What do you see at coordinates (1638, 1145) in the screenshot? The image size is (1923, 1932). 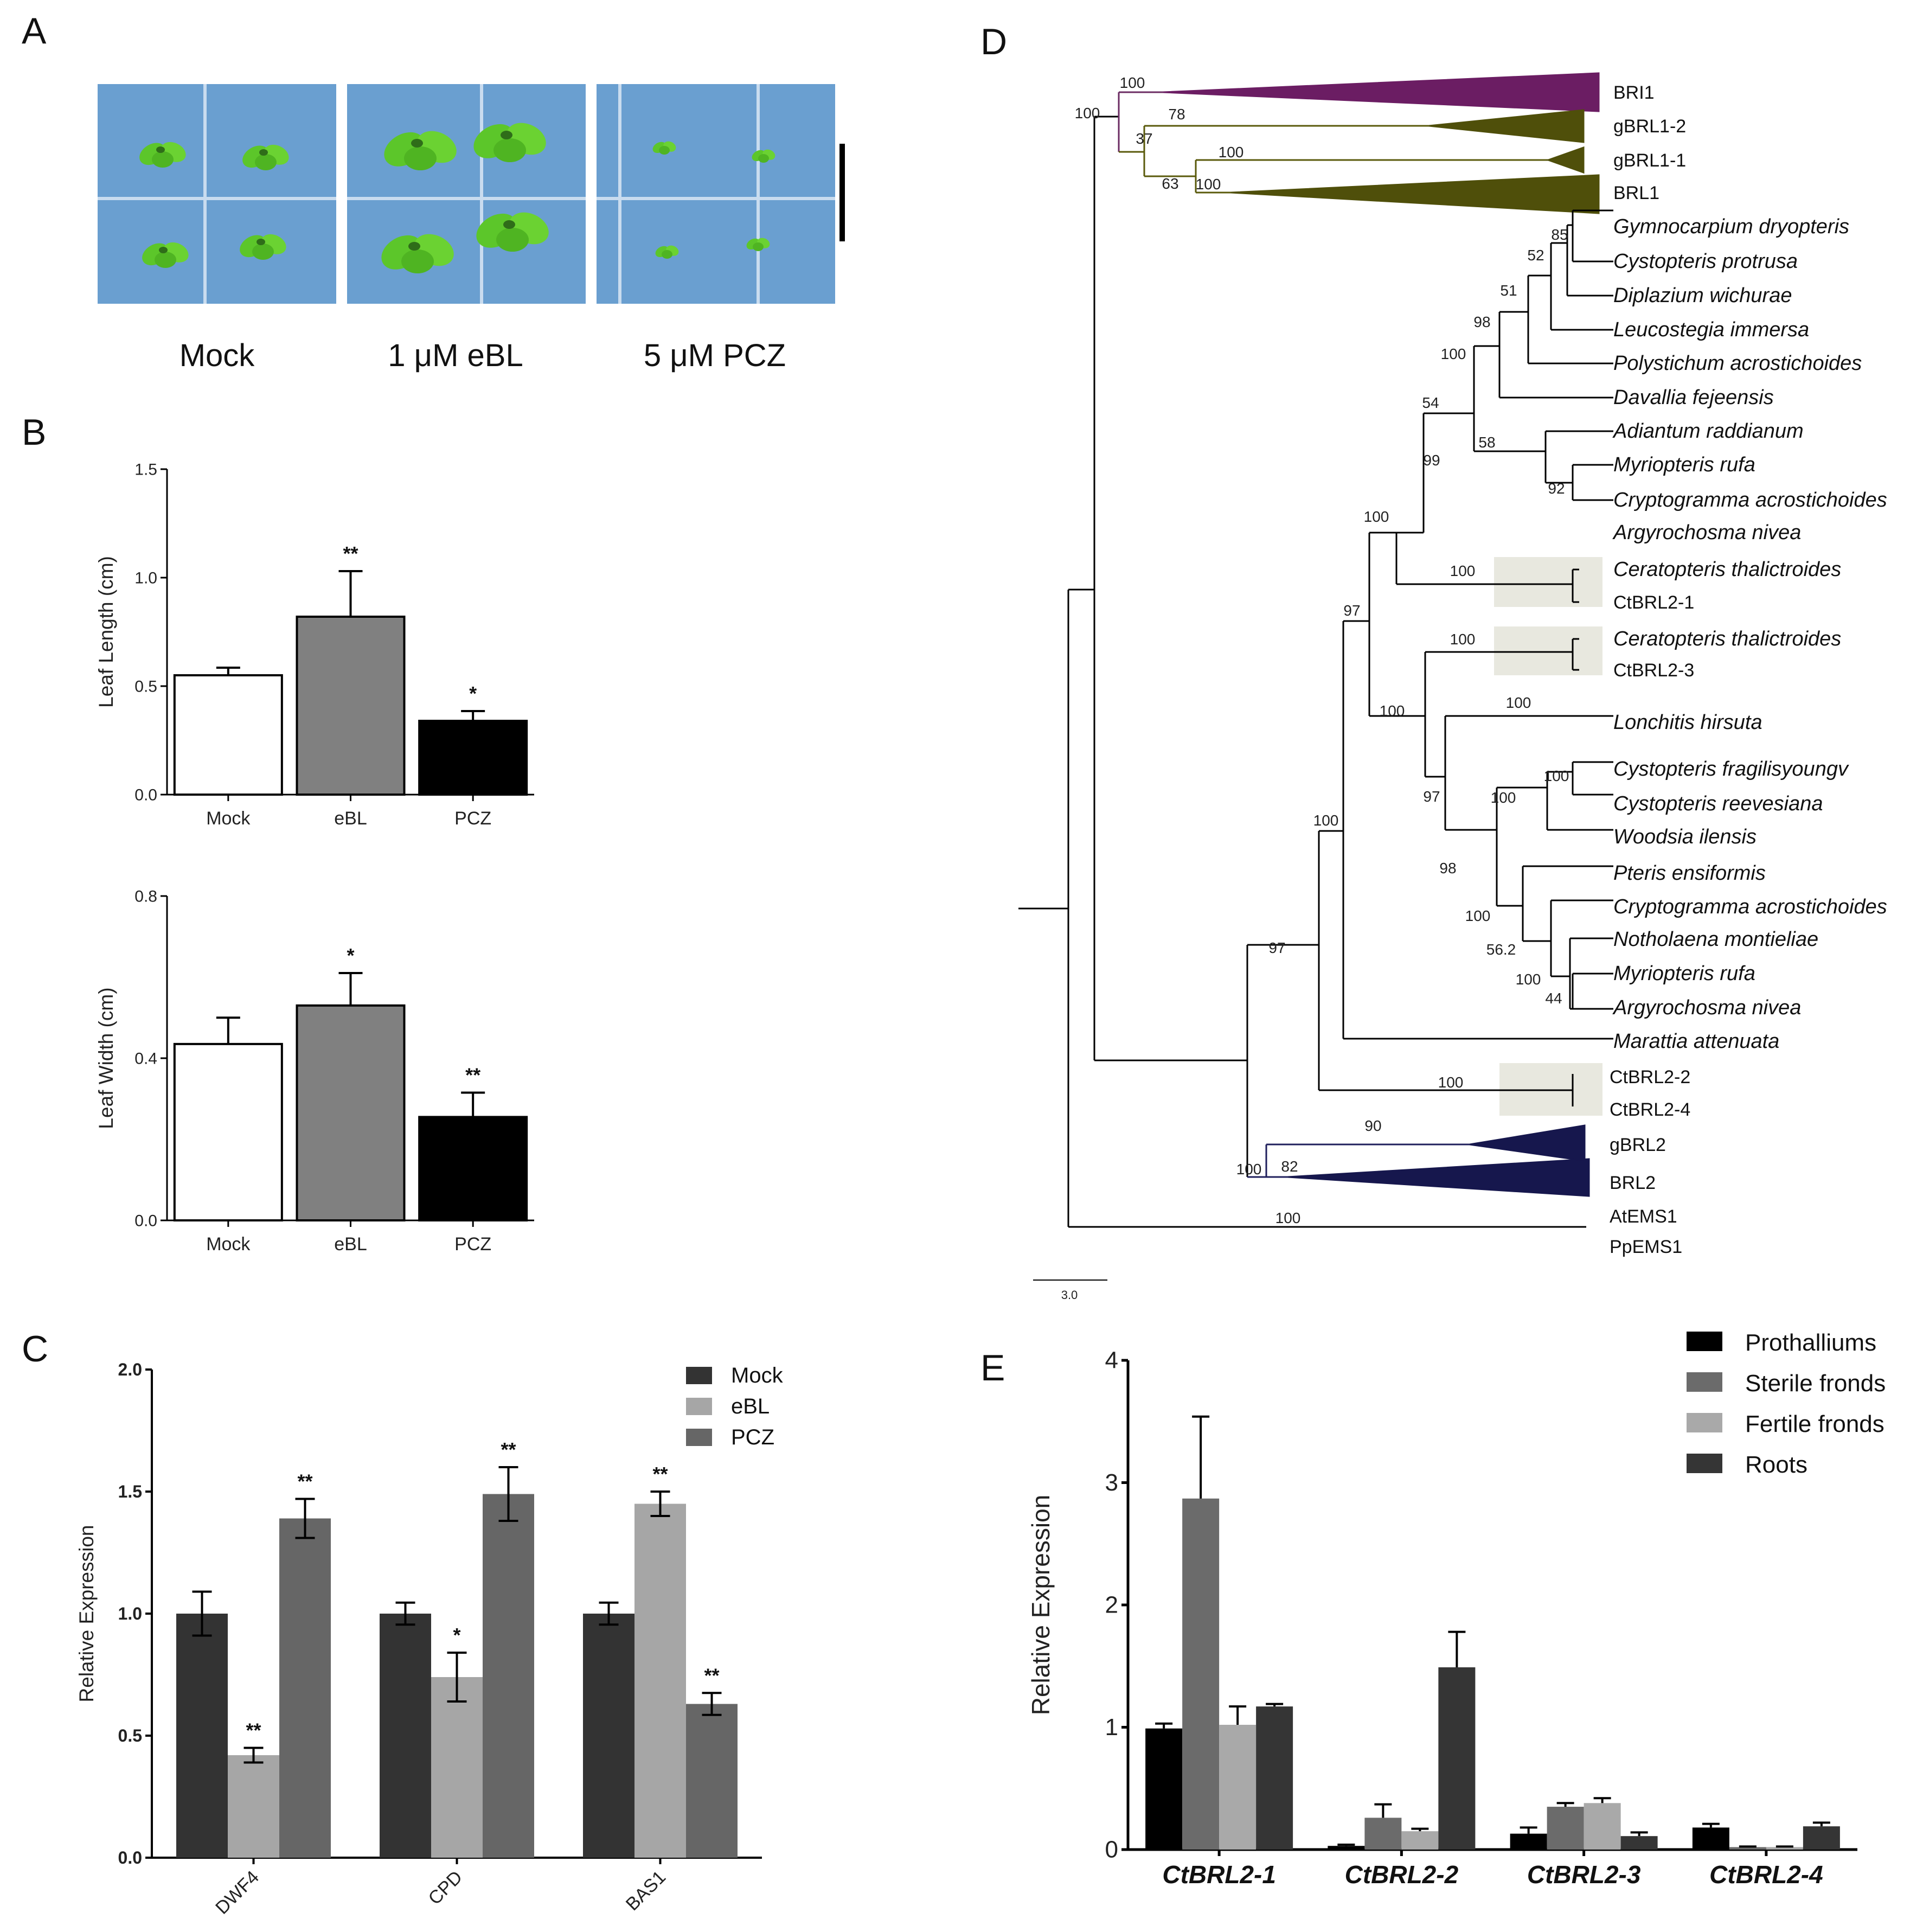 I see `tree-taxon-label: gBRL2` at bounding box center [1638, 1145].